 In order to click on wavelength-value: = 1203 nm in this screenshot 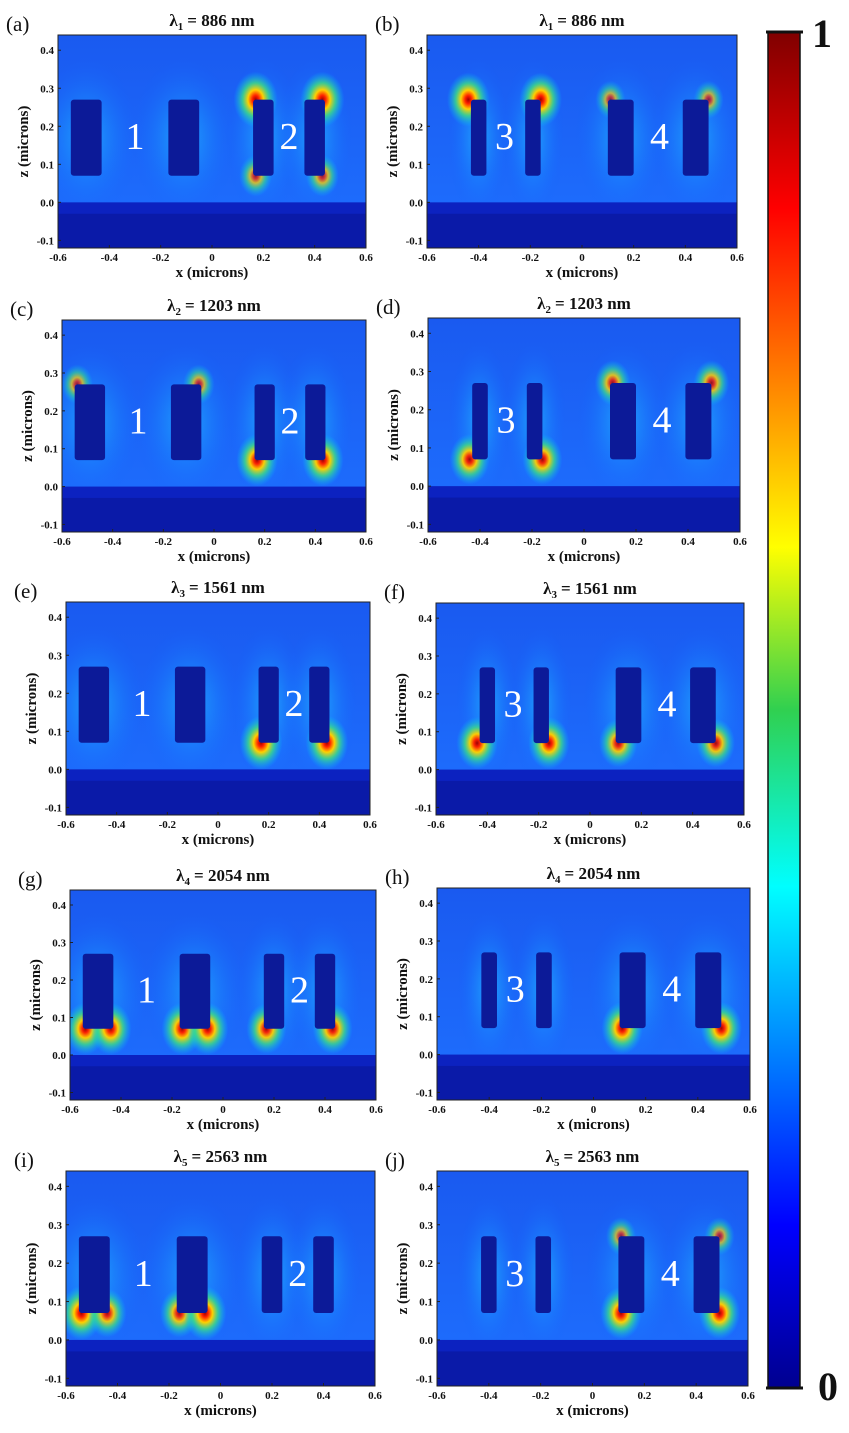, I will do `click(223, 305)`.